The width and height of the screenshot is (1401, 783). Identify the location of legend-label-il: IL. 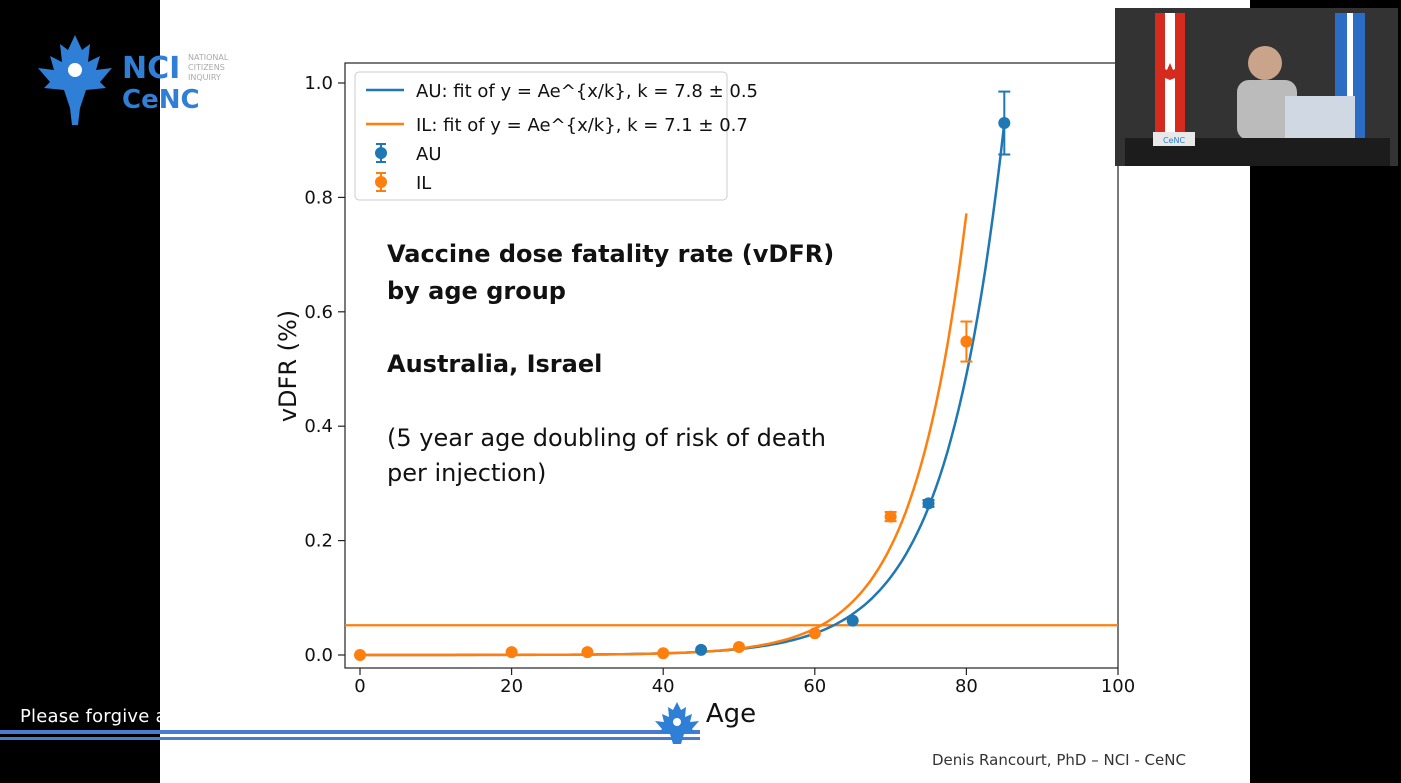
(423, 183).